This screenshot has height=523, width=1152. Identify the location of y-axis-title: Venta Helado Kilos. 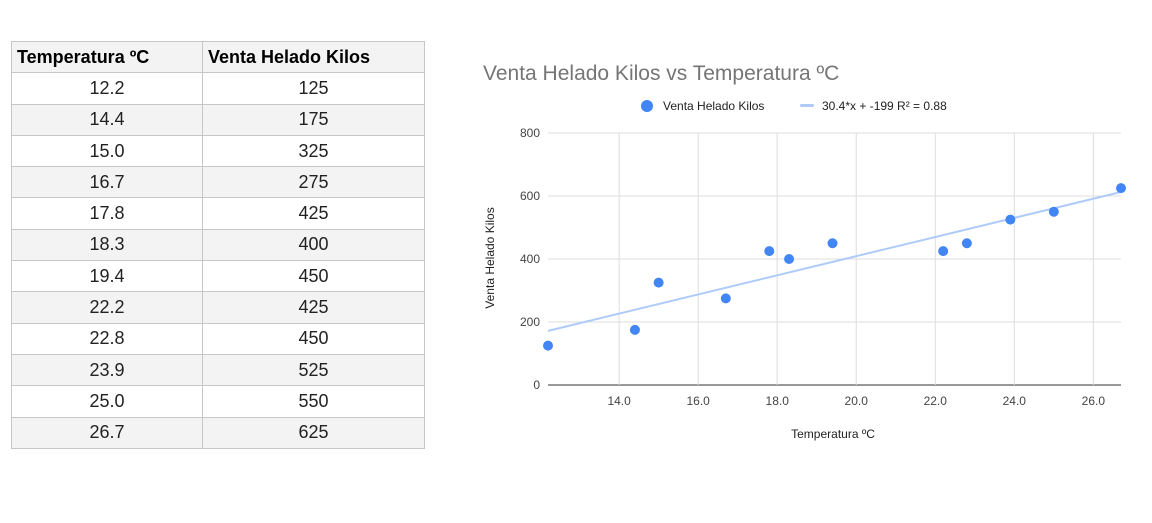
(490, 257).